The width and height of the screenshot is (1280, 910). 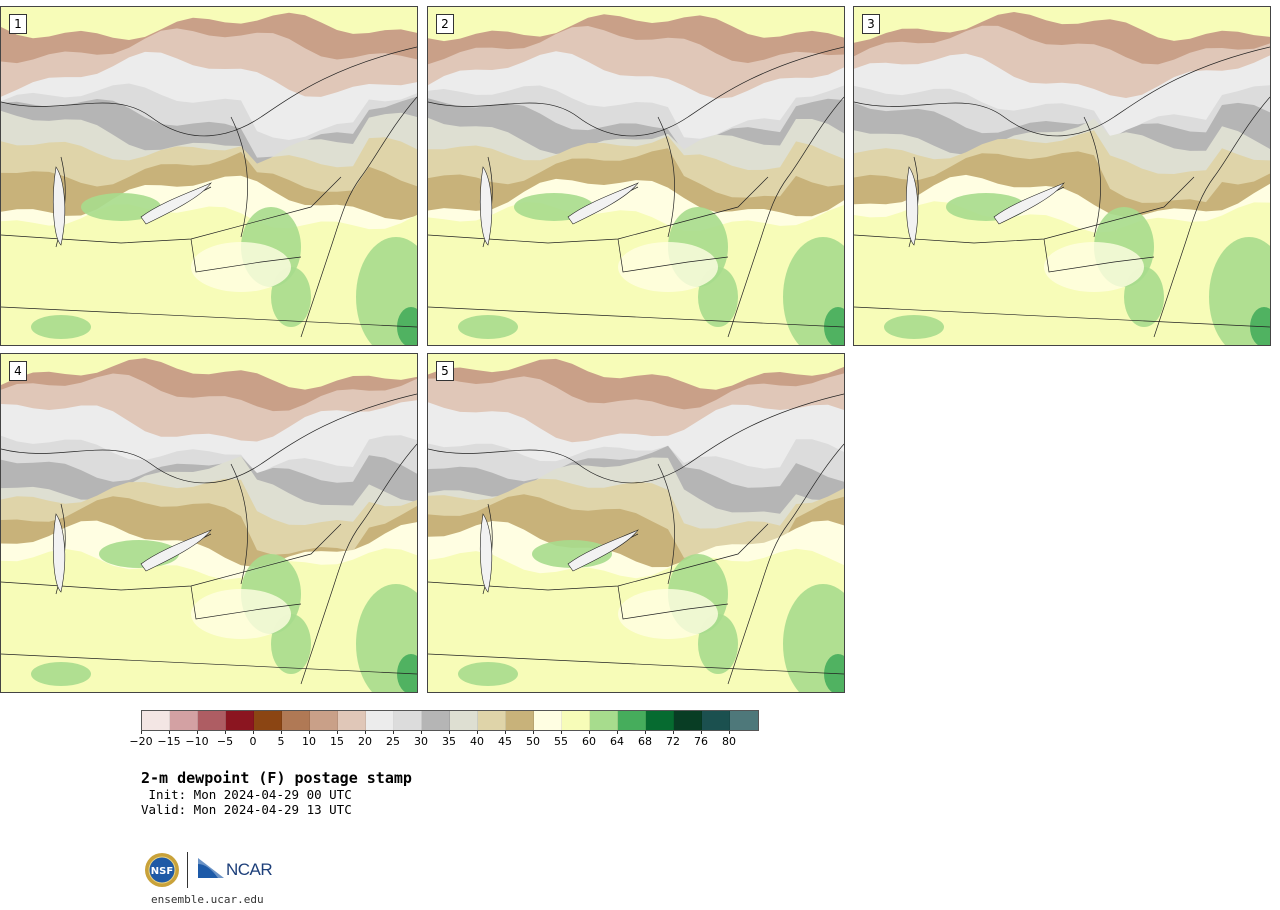 I want to click on logo-area: NSF NCAR, so click(x=214, y=870).